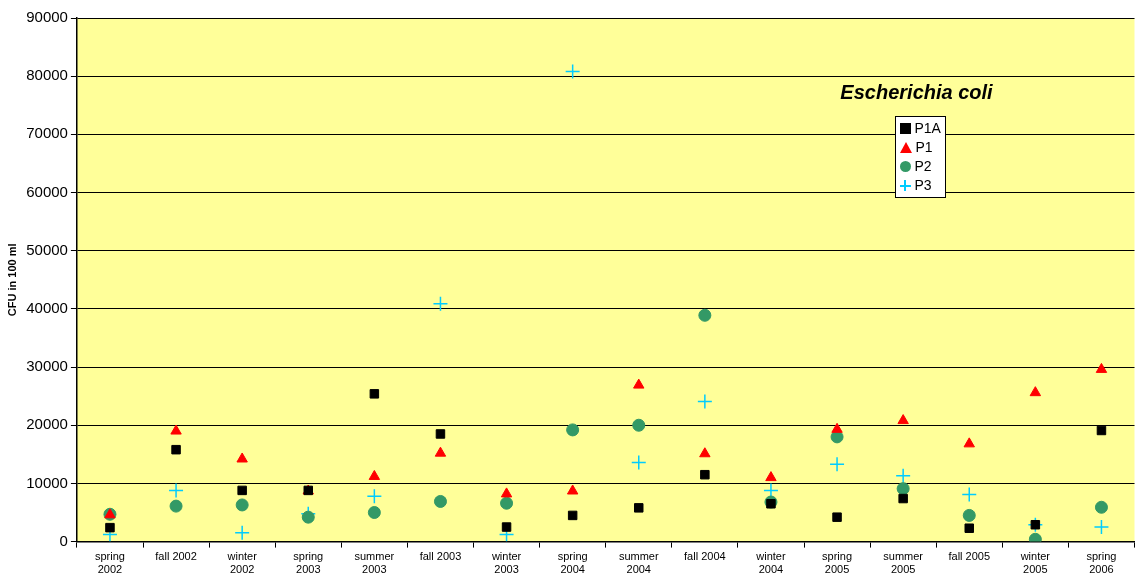 The height and width of the screenshot is (580, 1143). What do you see at coordinates (308, 563) in the screenshot?
I see `x-tick-label: spring 2003` at bounding box center [308, 563].